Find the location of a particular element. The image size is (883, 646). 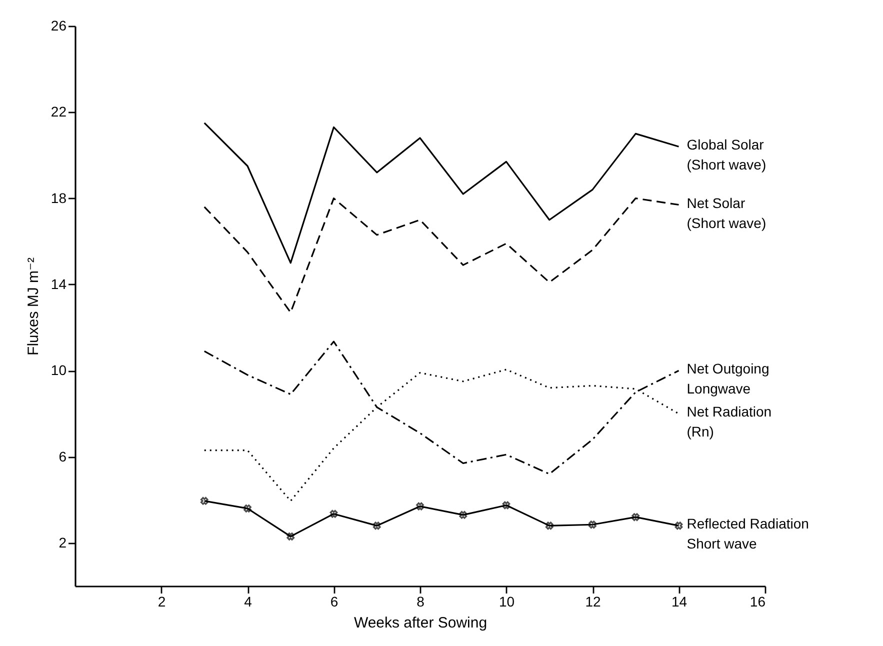

y-tick-label: 22 is located at coordinates (58, 112).